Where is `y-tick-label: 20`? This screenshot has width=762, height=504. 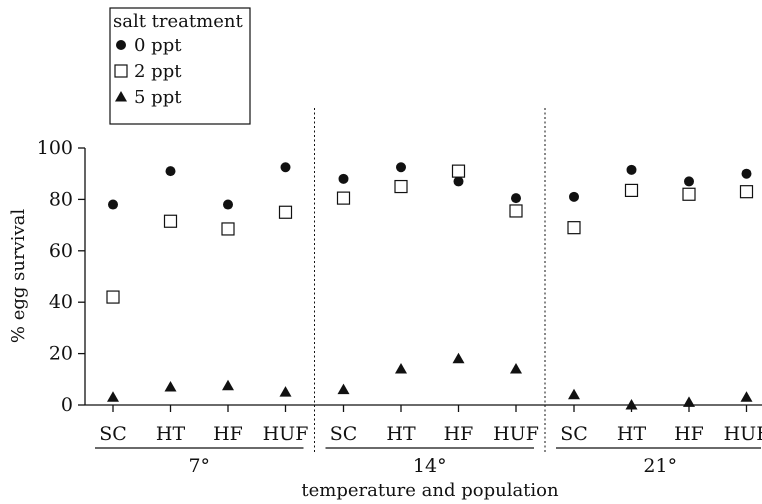 y-tick-label: 20 is located at coordinates (61, 354).